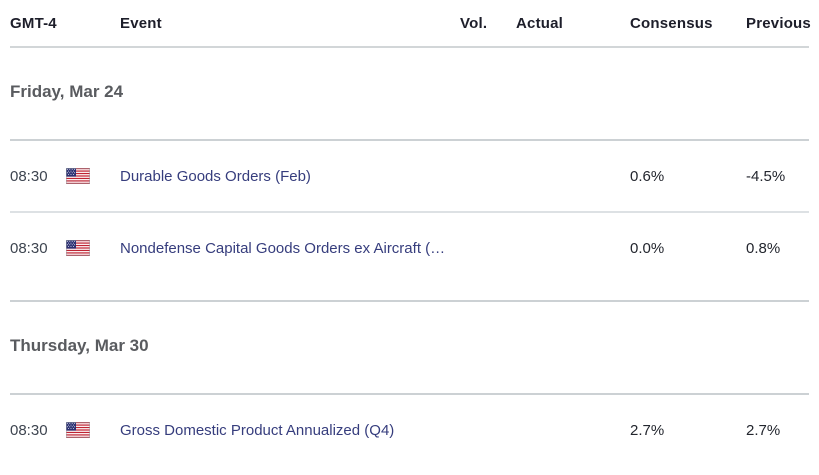 The width and height of the screenshot is (819, 475). Describe the element at coordinates (215, 176) in the screenshot. I see `event-name-link: Durable Goods Orders (Feb)` at that location.